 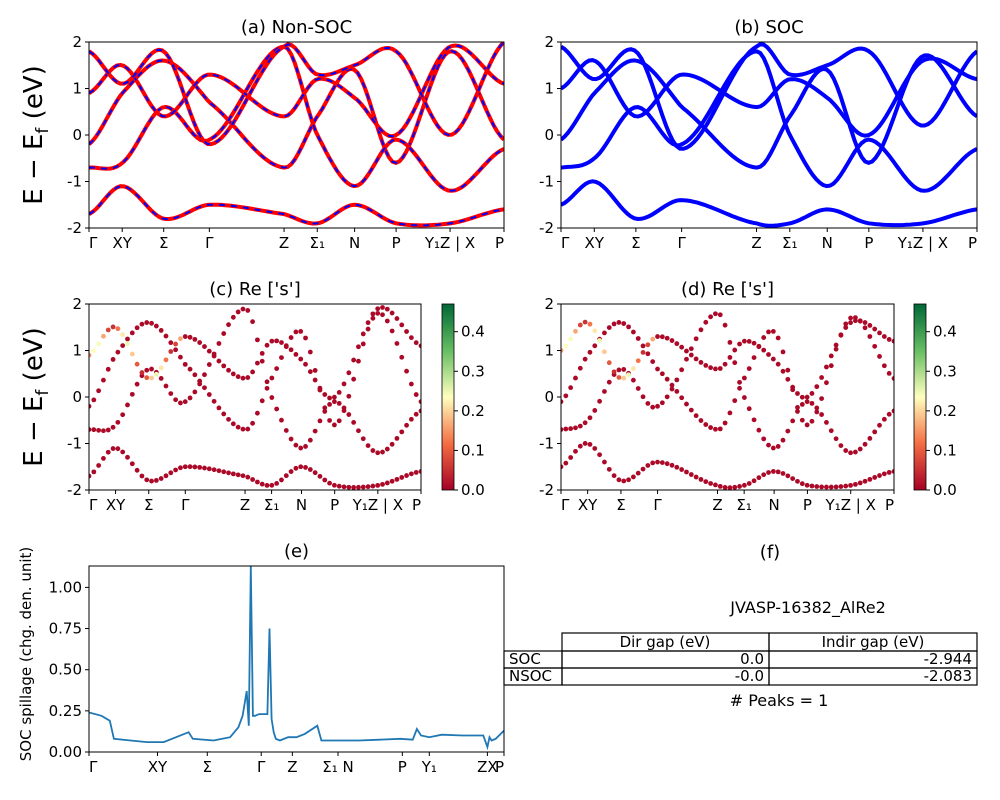 What do you see at coordinates (873, 642) in the screenshot?
I see `table-header-indir: Indir gap (eV)` at bounding box center [873, 642].